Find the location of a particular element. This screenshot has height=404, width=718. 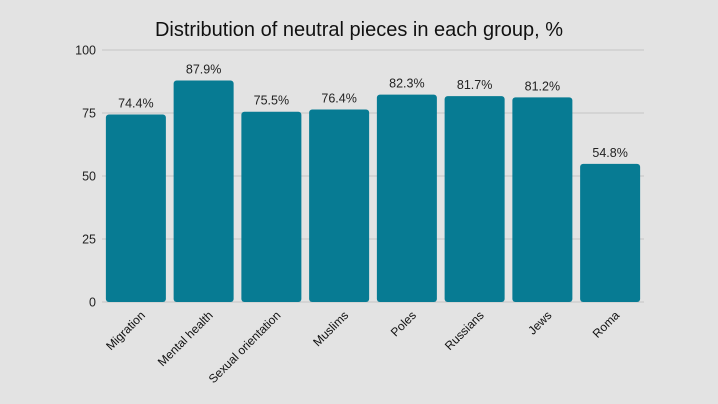

x-category-label: Roma is located at coordinates (606, 324).